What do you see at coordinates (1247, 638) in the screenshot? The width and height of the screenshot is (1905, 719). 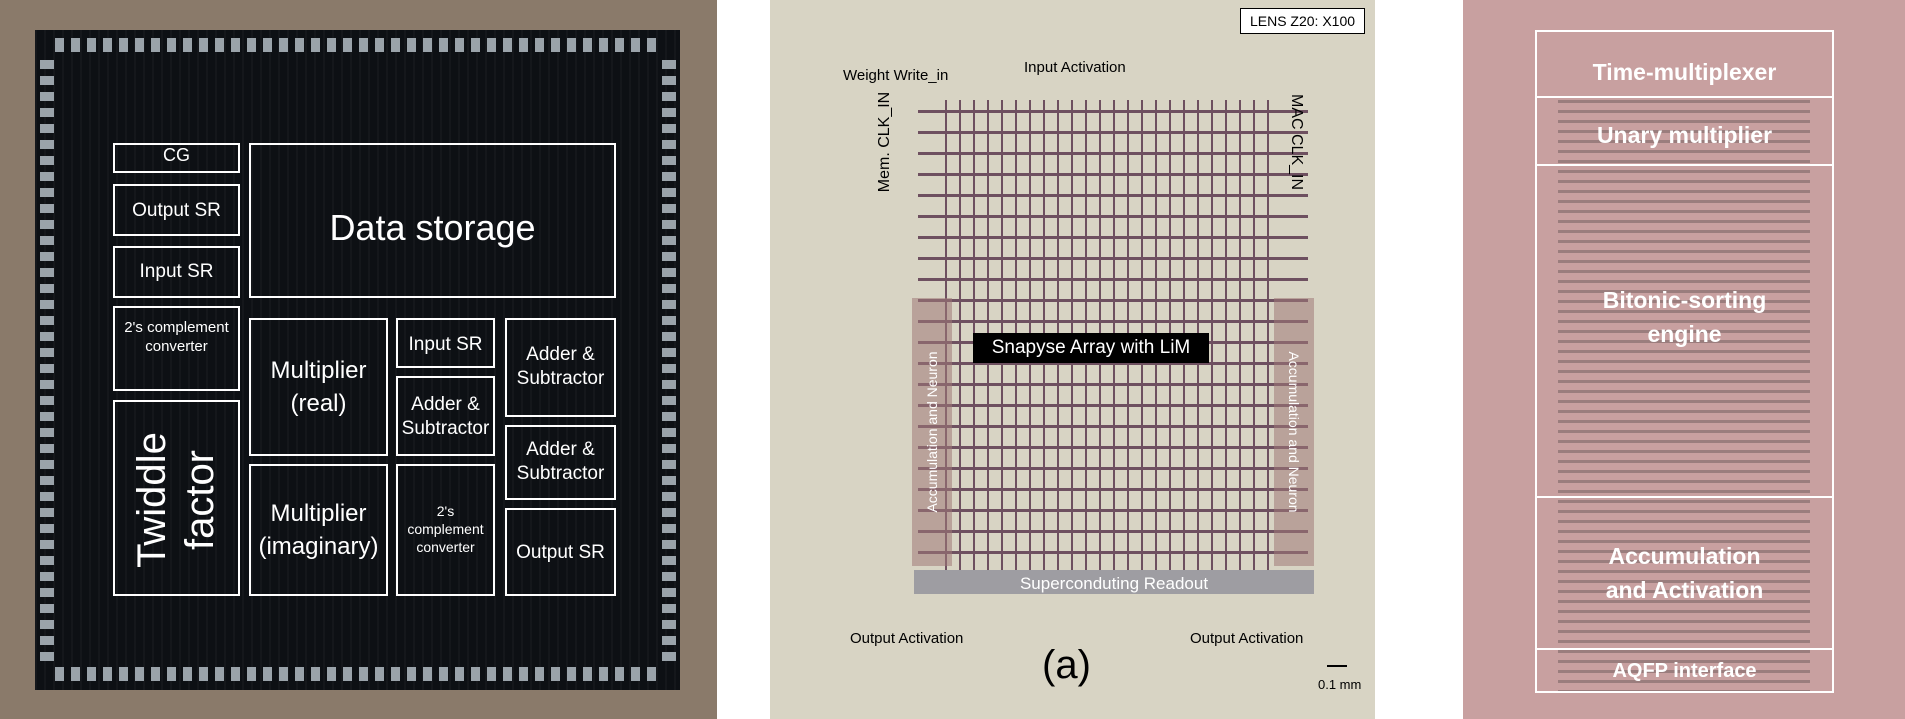 I see `output-activation-right-label: Output Activation` at bounding box center [1247, 638].